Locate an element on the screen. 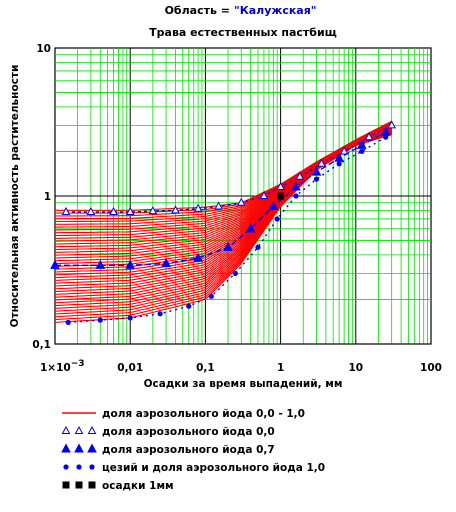  chart-title: Трава естественных пастбищ is located at coordinates (243, 32).